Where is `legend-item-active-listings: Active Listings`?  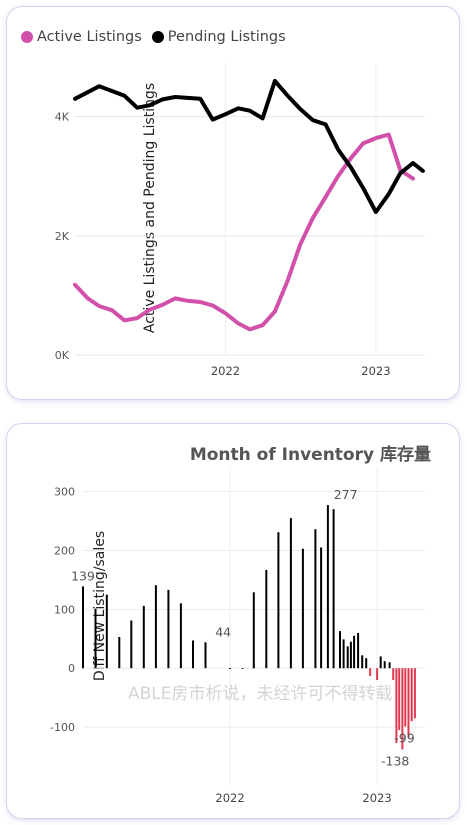
legend-item-active-listings: Active Listings is located at coordinates (81, 37).